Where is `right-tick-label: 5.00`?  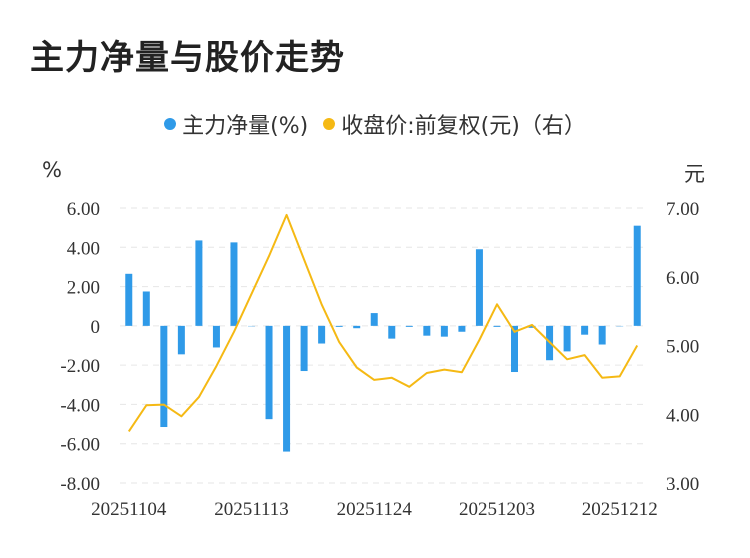
right-tick-label: 5.00 is located at coordinates (682, 347).